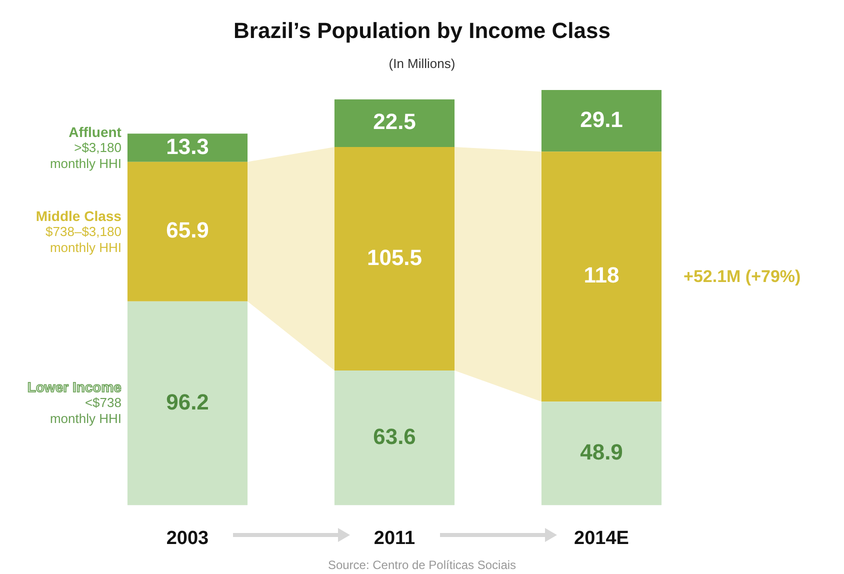 This screenshot has width=844, height=574. I want to click on annotation: >$3,180 monthly HHI, so click(85, 156).